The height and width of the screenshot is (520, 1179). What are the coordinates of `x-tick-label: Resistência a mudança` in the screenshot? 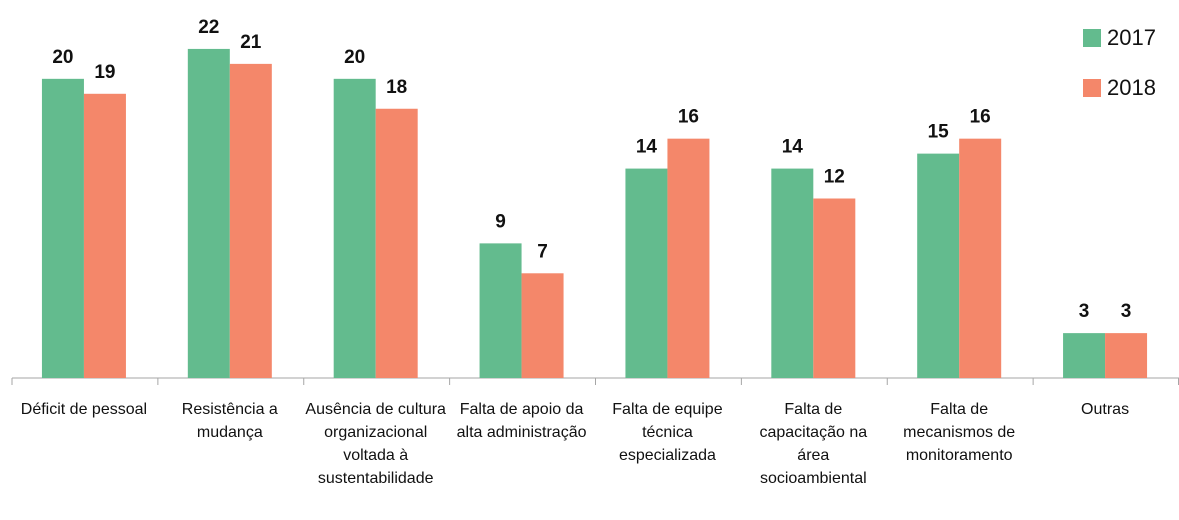 It's located at (229, 421).